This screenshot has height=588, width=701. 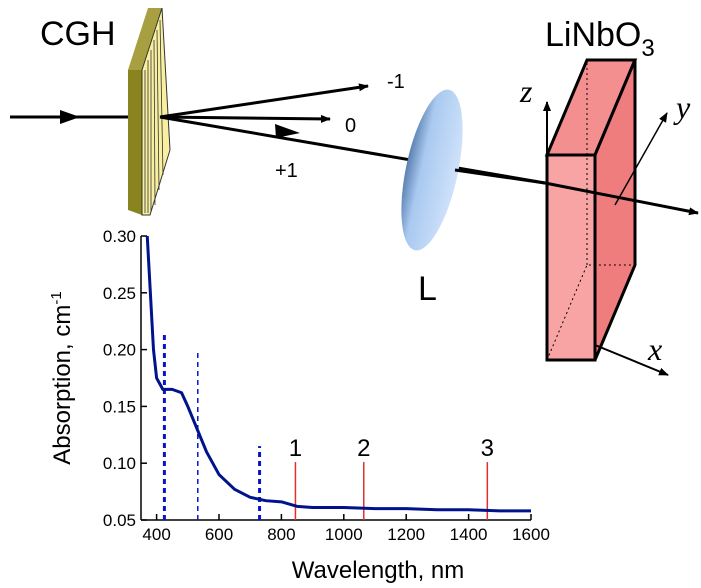 I want to click on y-title-sup: -1, so click(x=56, y=297).